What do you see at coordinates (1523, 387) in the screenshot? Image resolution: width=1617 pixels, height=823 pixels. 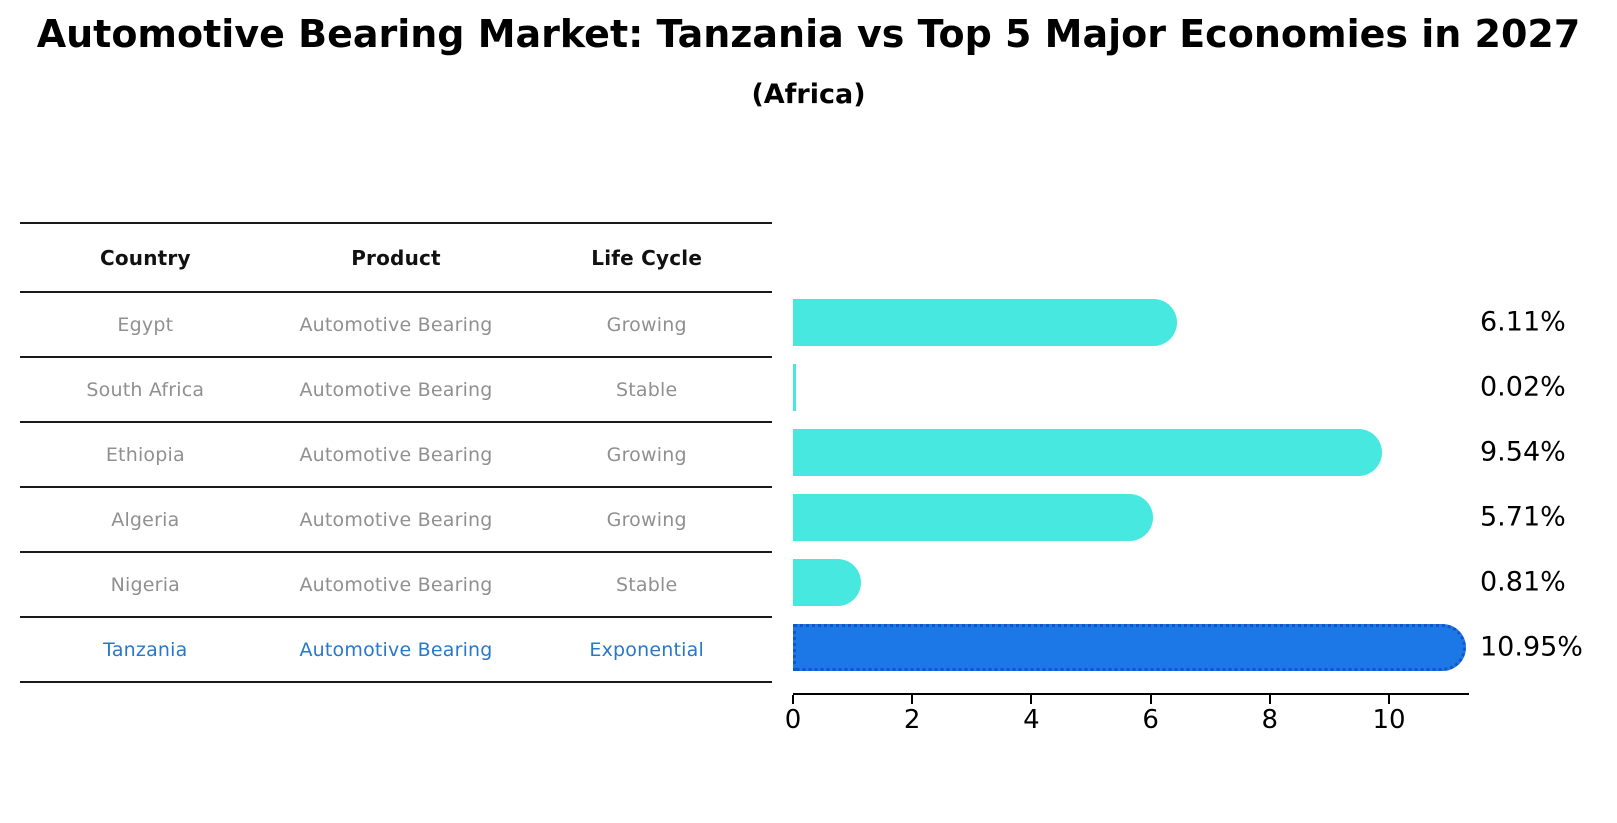 I see `value-label-south-africa: 0.02%` at bounding box center [1523, 387].